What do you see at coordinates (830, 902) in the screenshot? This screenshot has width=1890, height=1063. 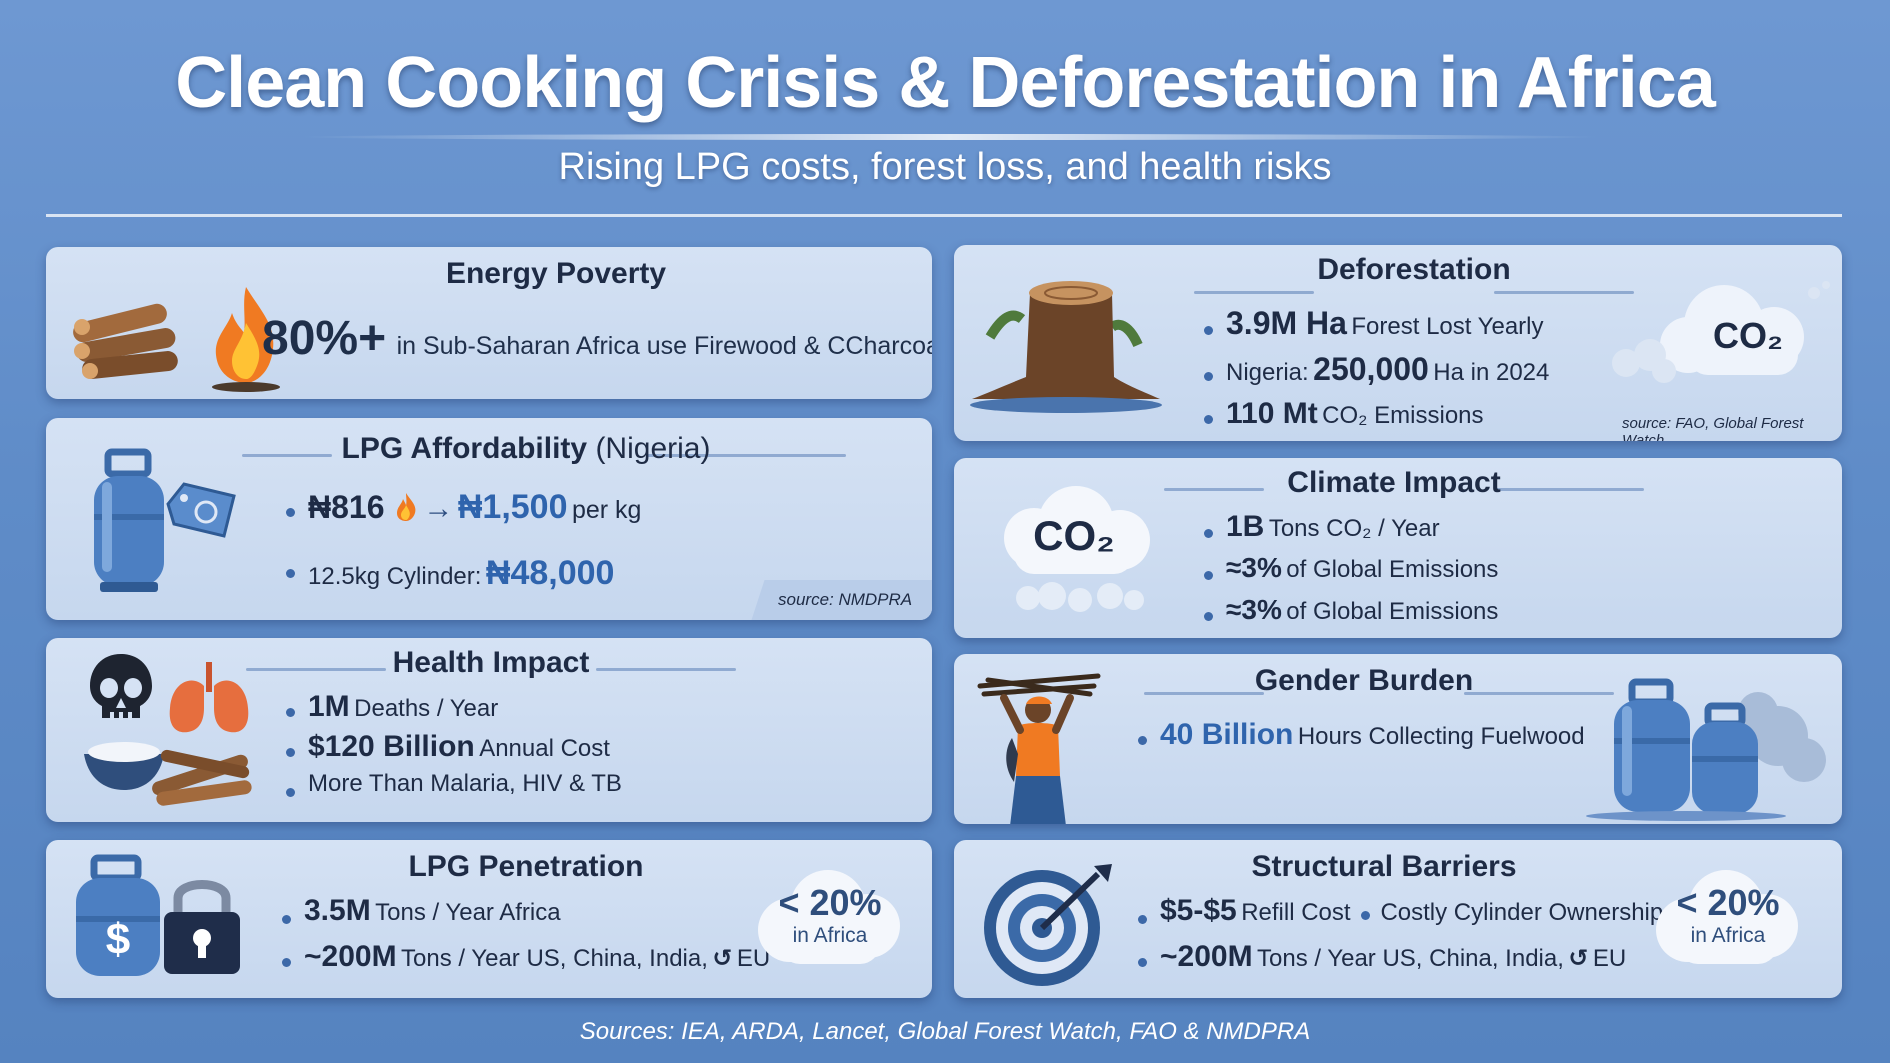 I see `penetration-badge-top: < 20%` at bounding box center [830, 902].